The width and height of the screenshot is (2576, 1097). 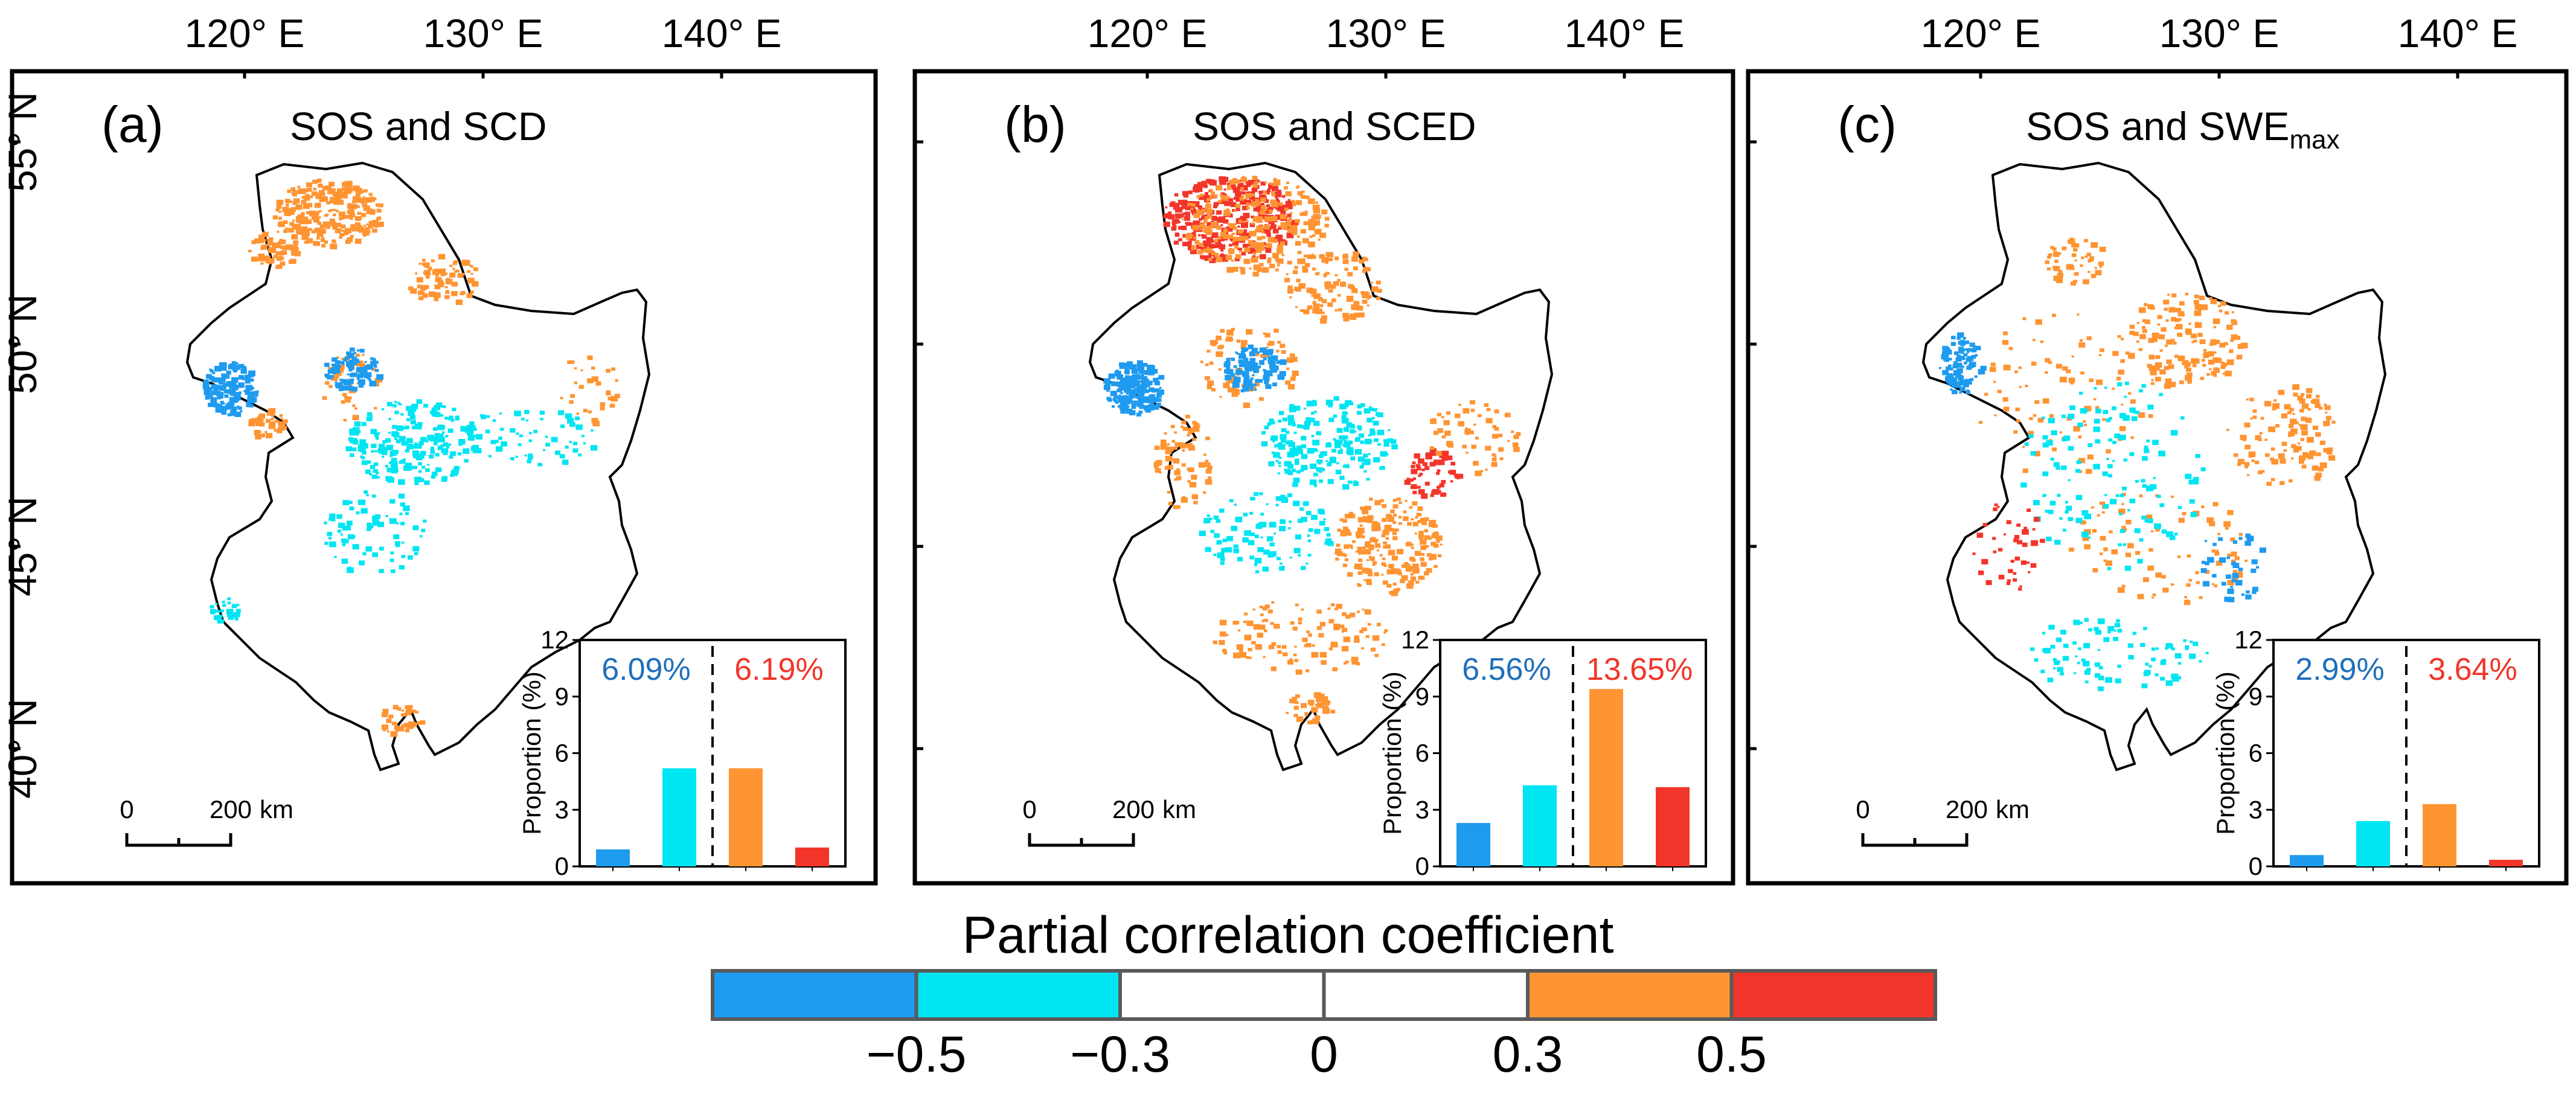 I want to click on correlation-pixels, so click(x=1312, y=450).